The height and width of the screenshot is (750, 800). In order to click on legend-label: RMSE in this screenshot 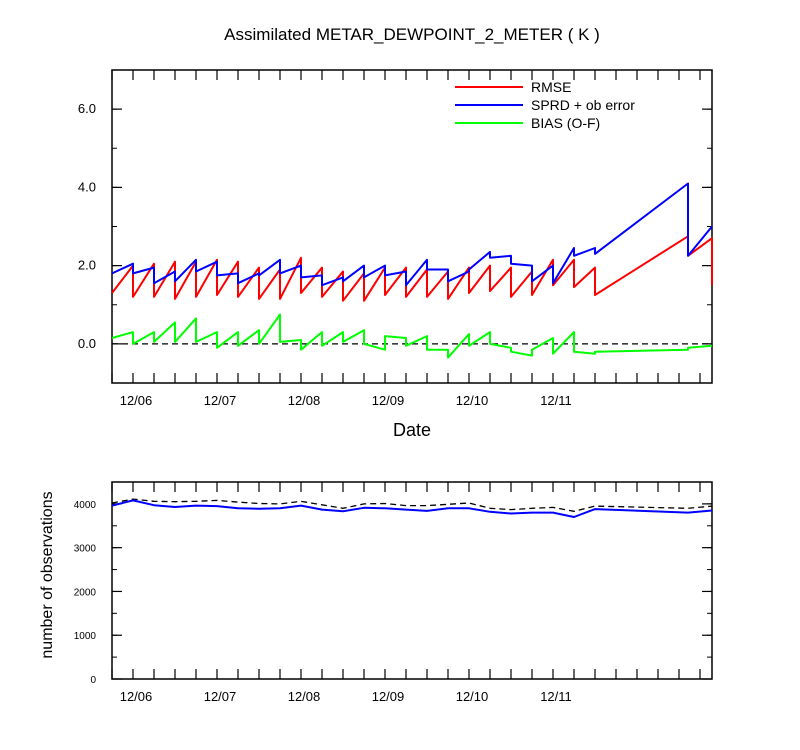, I will do `click(551, 87)`.